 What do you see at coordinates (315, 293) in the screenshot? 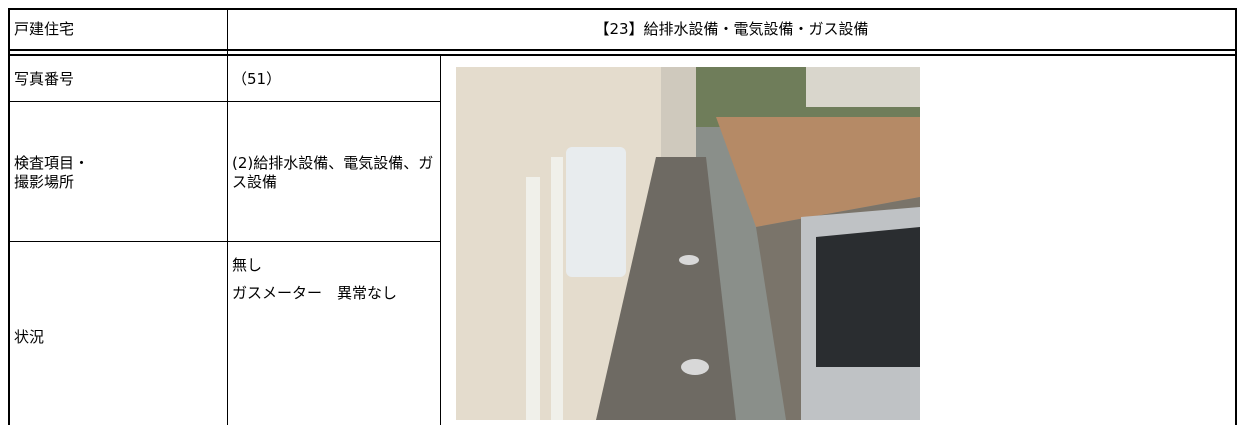
I see `status: ガスメーター 異常なし` at bounding box center [315, 293].